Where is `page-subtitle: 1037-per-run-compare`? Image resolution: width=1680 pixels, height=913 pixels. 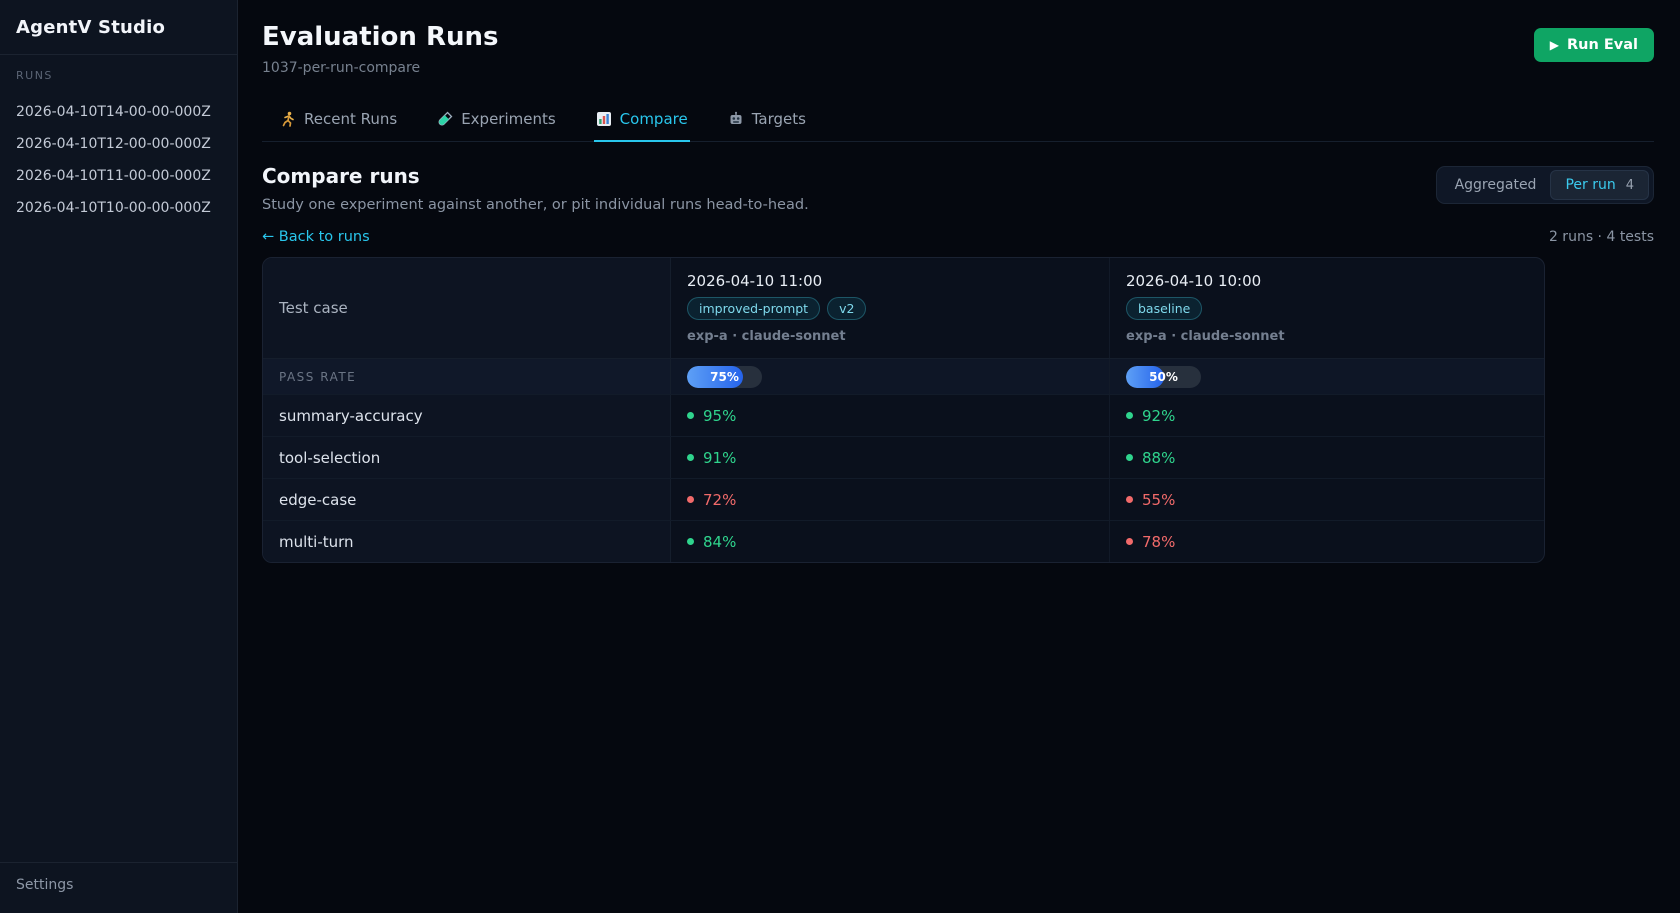 page-subtitle: 1037-per-run-compare is located at coordinates (341, 68).